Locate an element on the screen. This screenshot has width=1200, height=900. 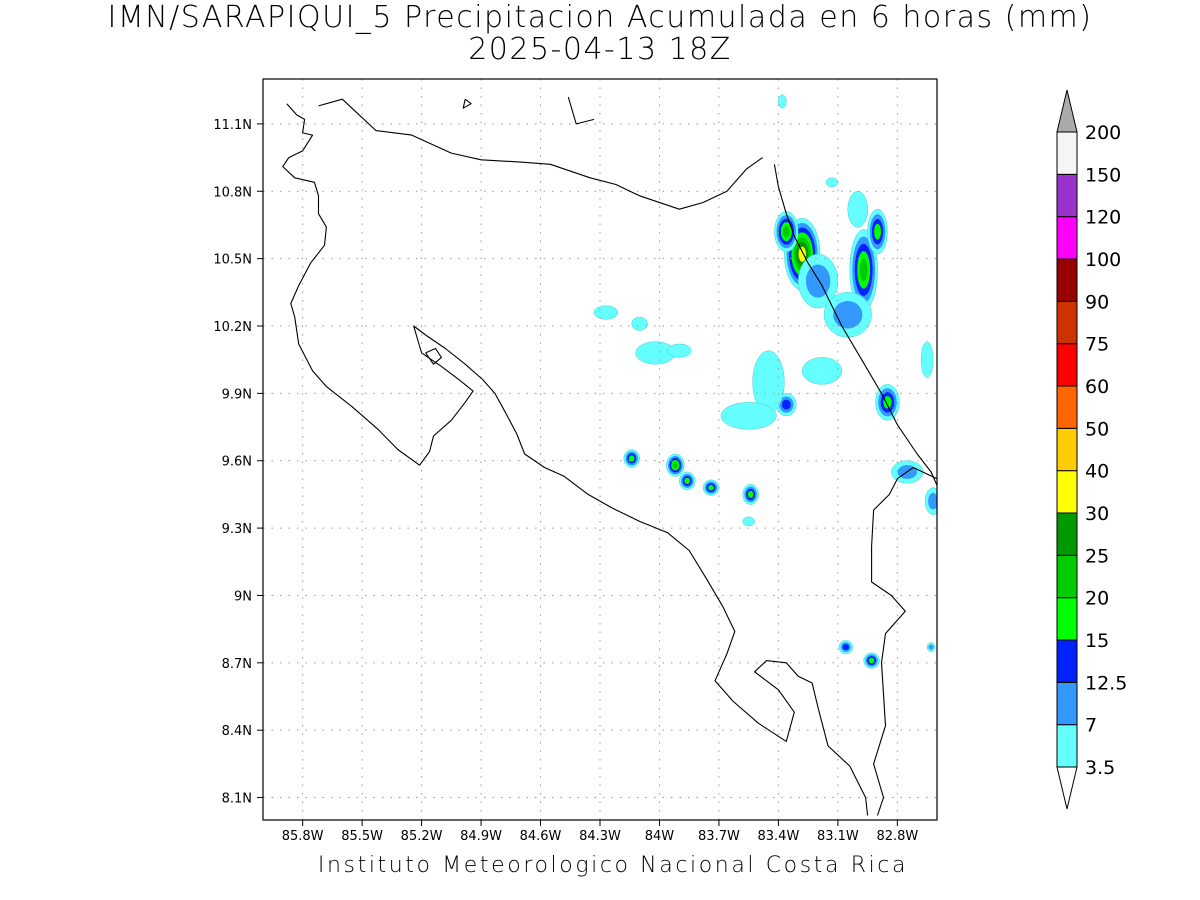
lat-tick-label: 8.7N is located at coordinates (237, 664).